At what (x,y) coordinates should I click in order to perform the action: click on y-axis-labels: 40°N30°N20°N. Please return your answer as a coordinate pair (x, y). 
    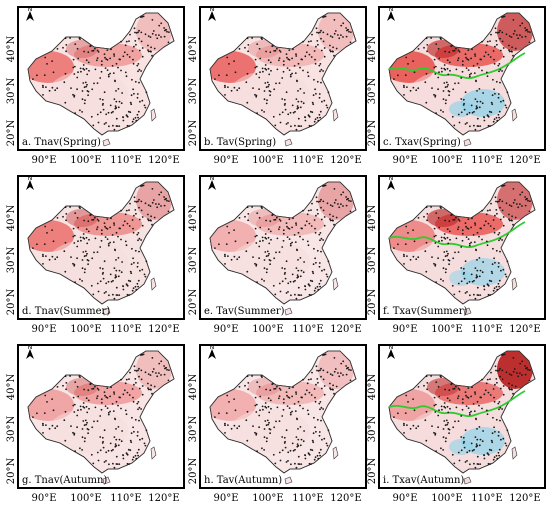
    Looking at the image, I should click on (193, 260).